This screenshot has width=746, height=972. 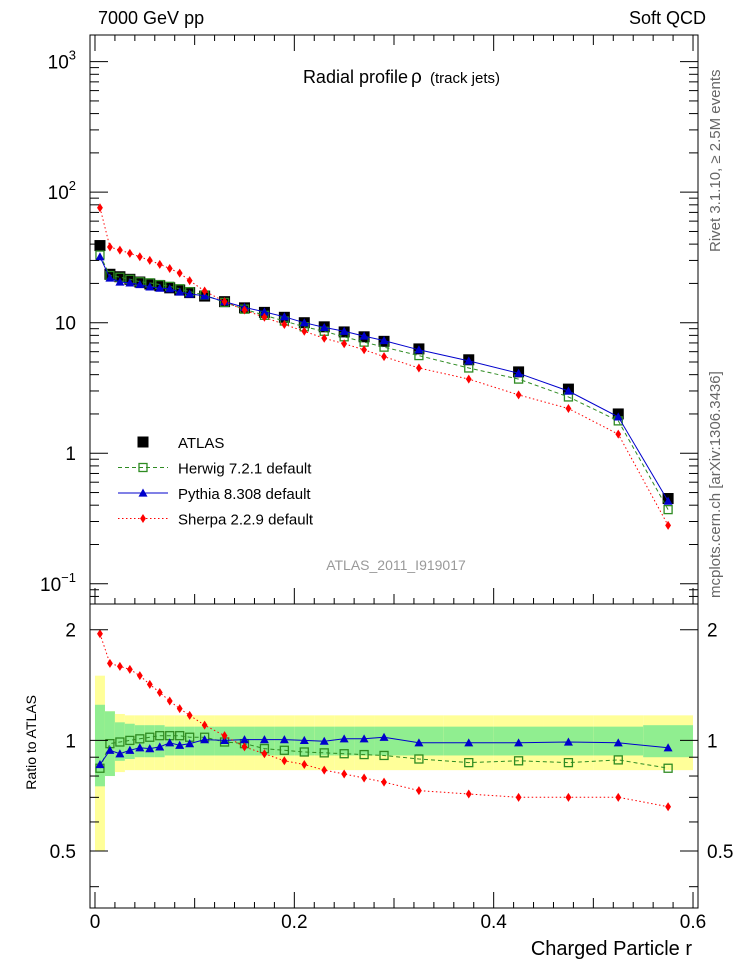 What do you see at coordinates (712, 631) in the screenshot?
I see `ratio-y-tick-label-right: 2` at bounding box center [712, 631].